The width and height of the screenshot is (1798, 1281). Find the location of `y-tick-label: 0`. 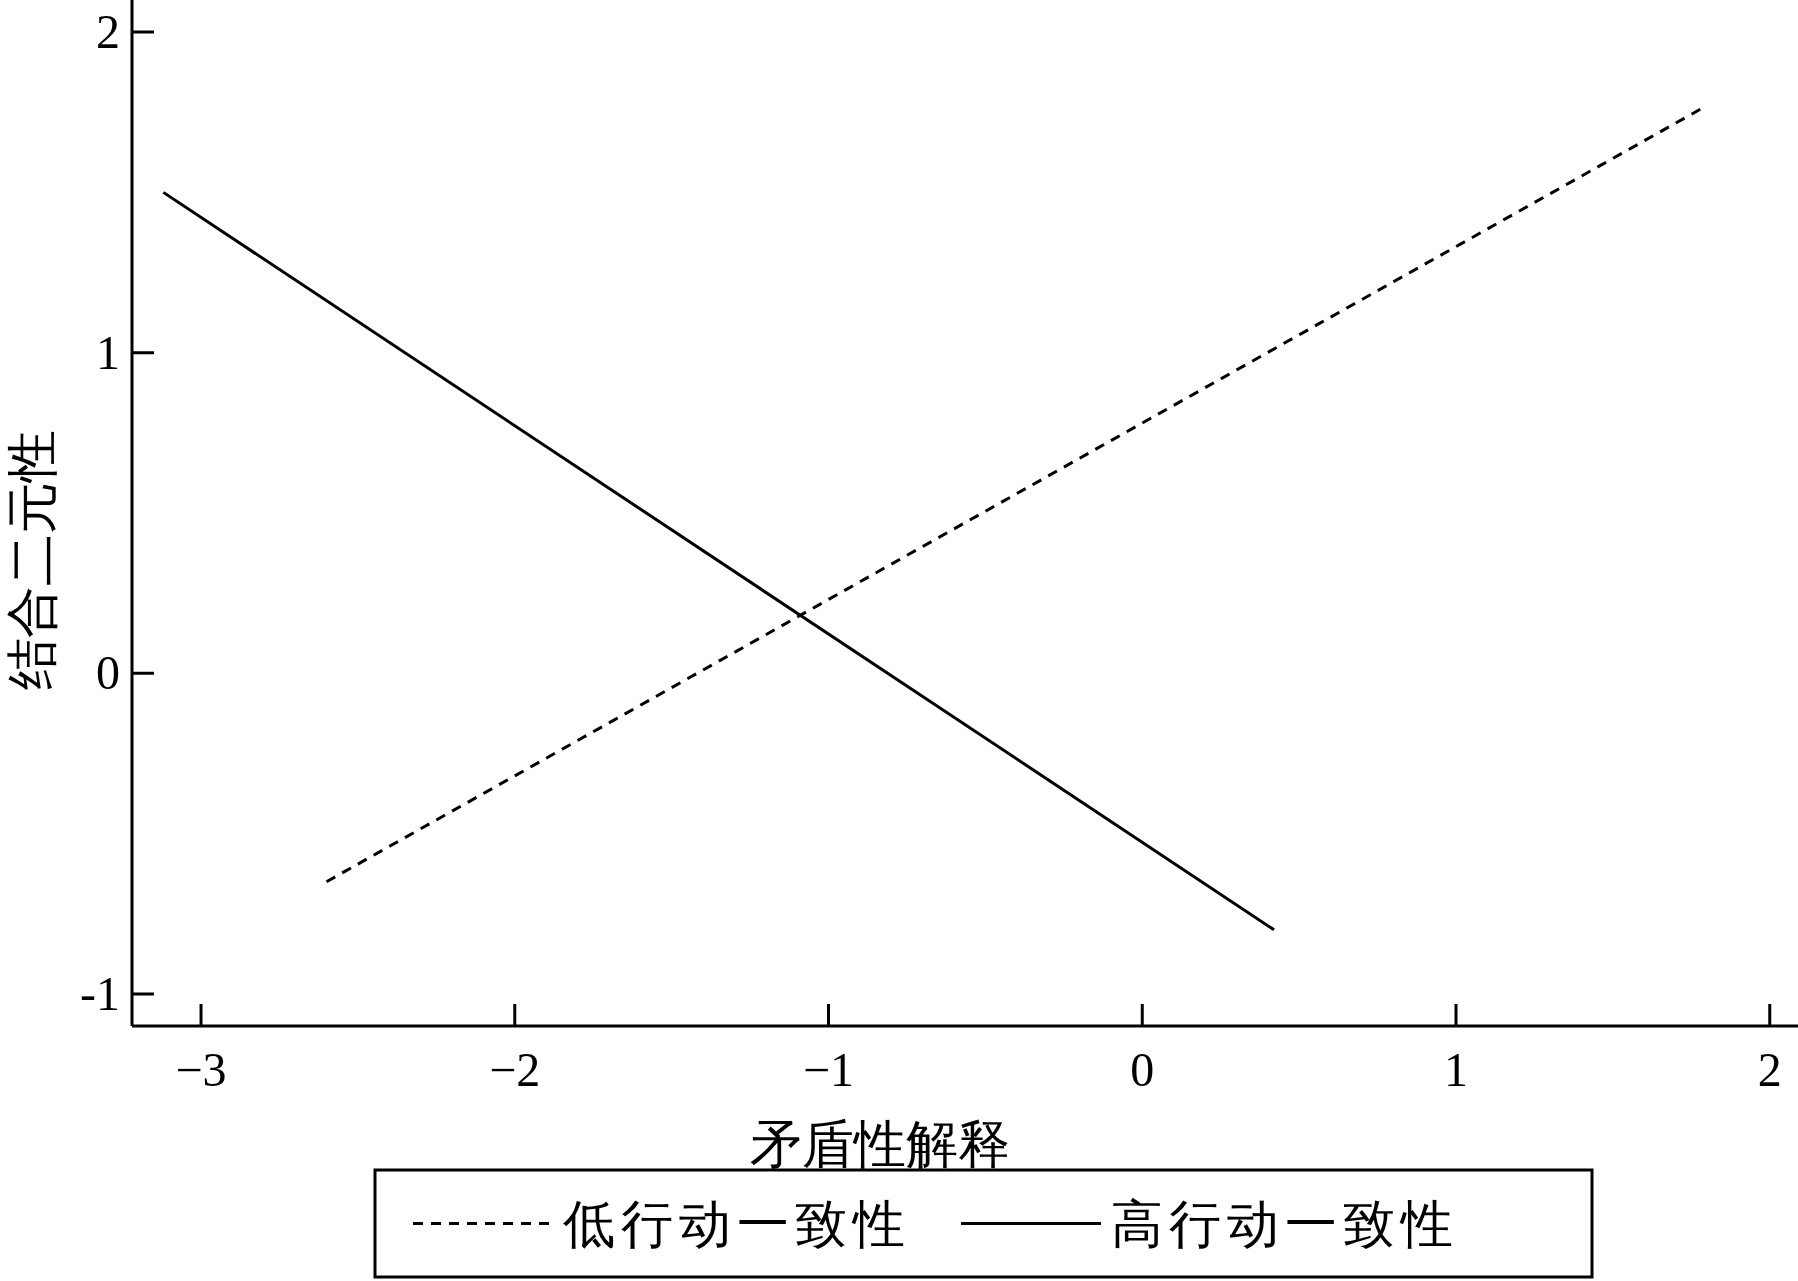

y-tick-label: 0 is located at coordinates (108, 673).